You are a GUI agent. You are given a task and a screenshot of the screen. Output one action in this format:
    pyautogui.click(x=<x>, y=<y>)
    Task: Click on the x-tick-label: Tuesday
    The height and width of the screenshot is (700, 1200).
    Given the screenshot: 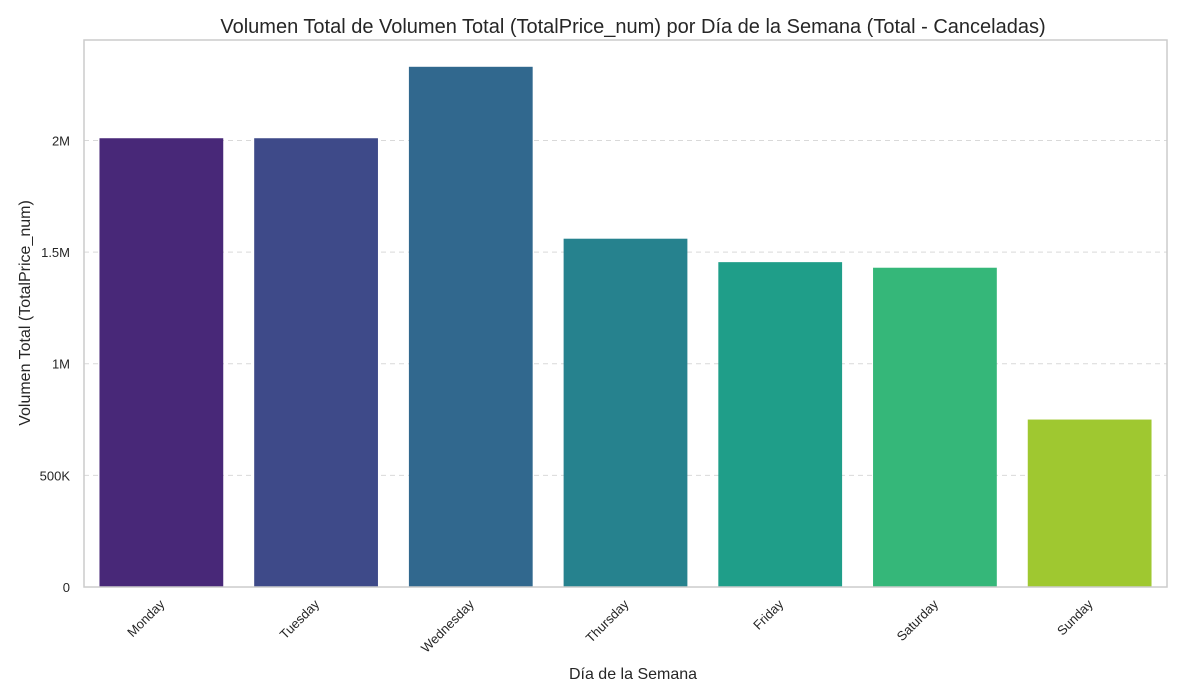 What is the action you would take?
    pyautogui.click(x=300, y=619)
    